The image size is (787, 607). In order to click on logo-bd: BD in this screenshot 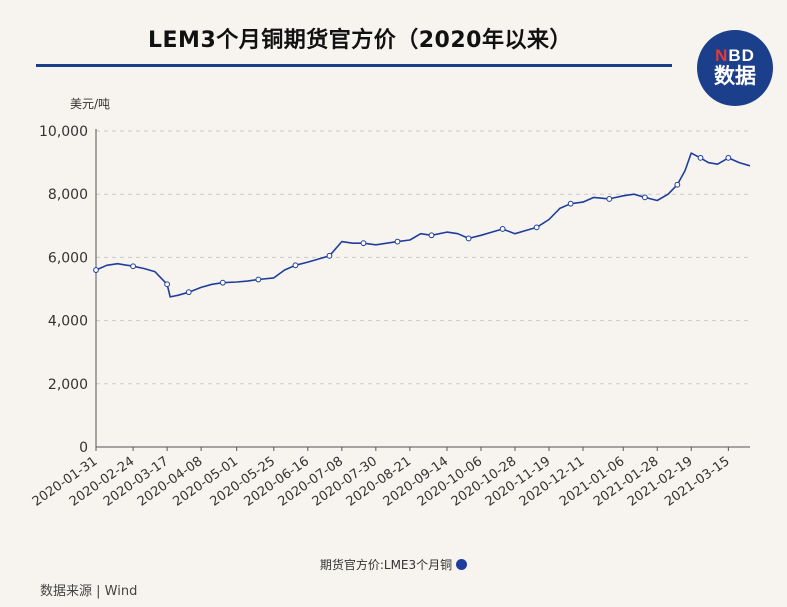, I will do `click(741, 55)`.